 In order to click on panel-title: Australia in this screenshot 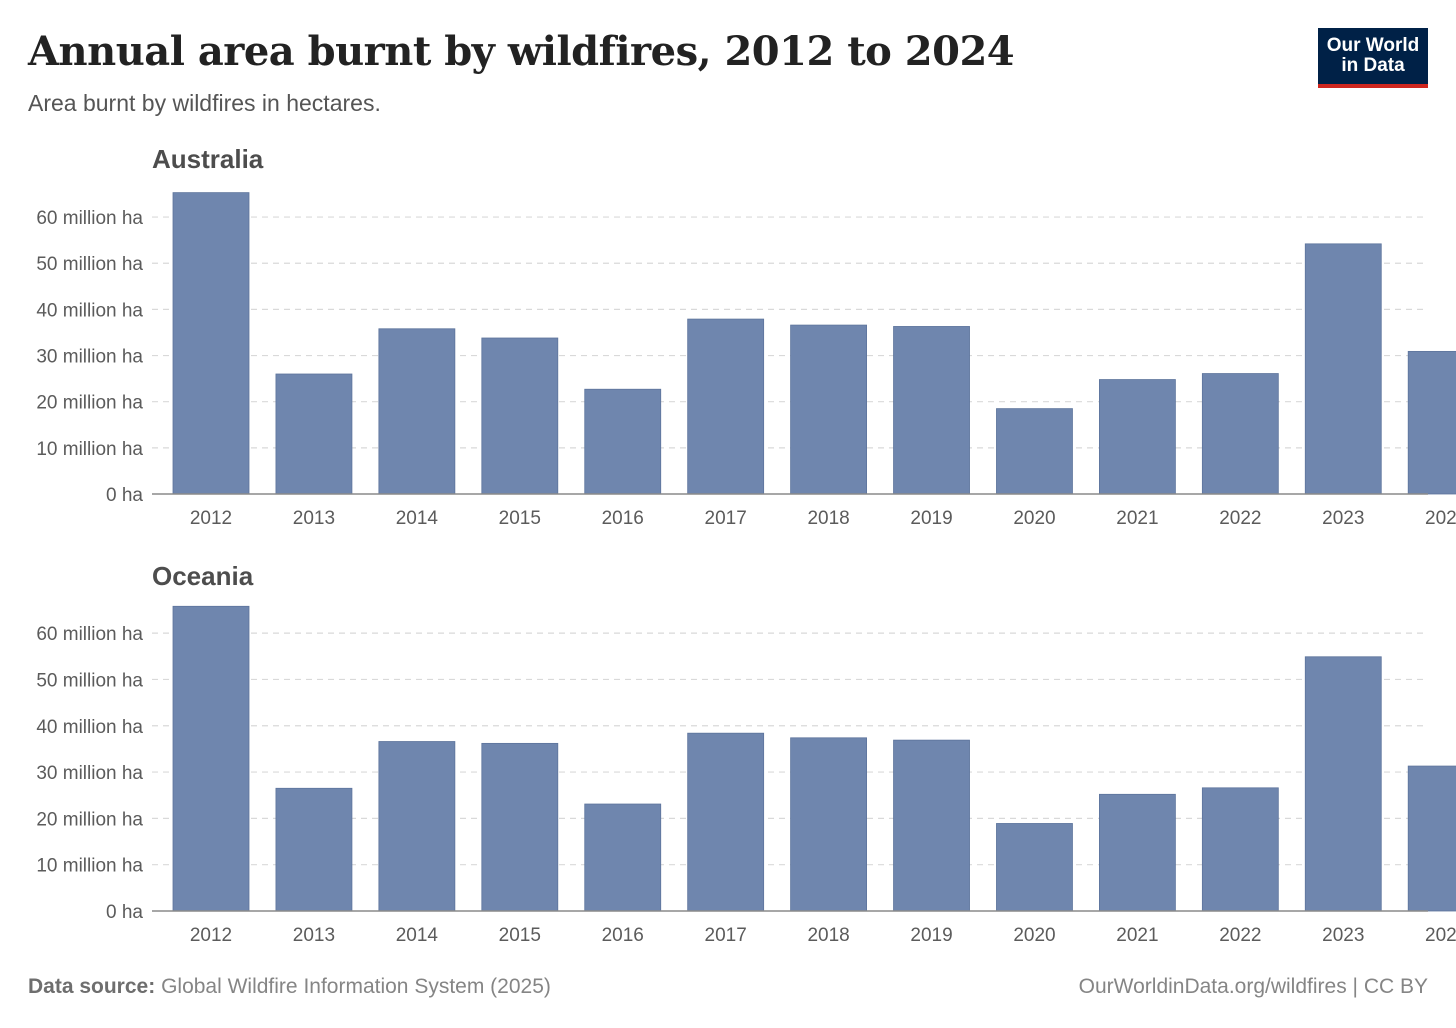, I will do `click(208, 159)`.